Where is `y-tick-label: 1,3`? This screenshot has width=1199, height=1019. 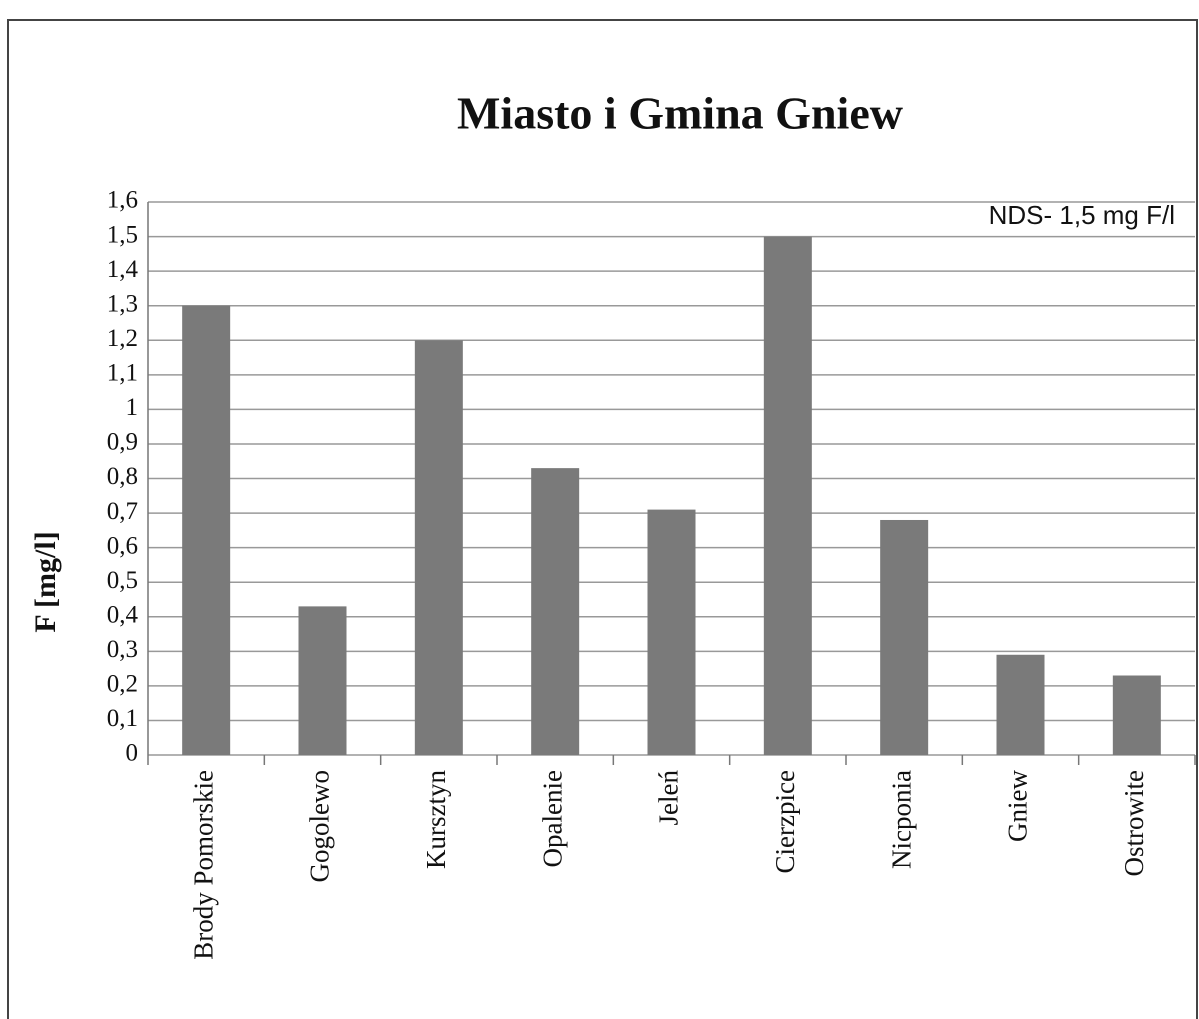
y-tick-label: 1,3 is located at coordinates (122, 303).